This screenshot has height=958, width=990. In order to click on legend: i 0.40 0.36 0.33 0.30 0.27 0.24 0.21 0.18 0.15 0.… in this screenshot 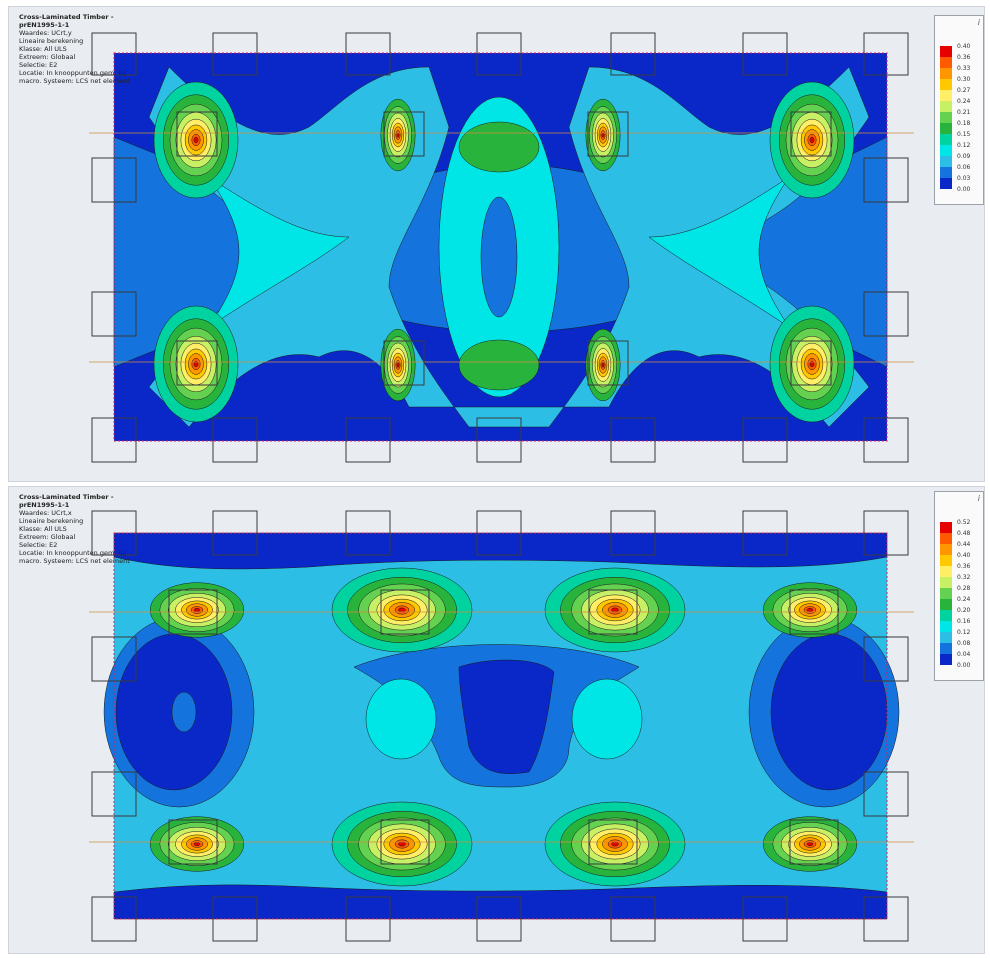, I will do `click(959, 110)`.